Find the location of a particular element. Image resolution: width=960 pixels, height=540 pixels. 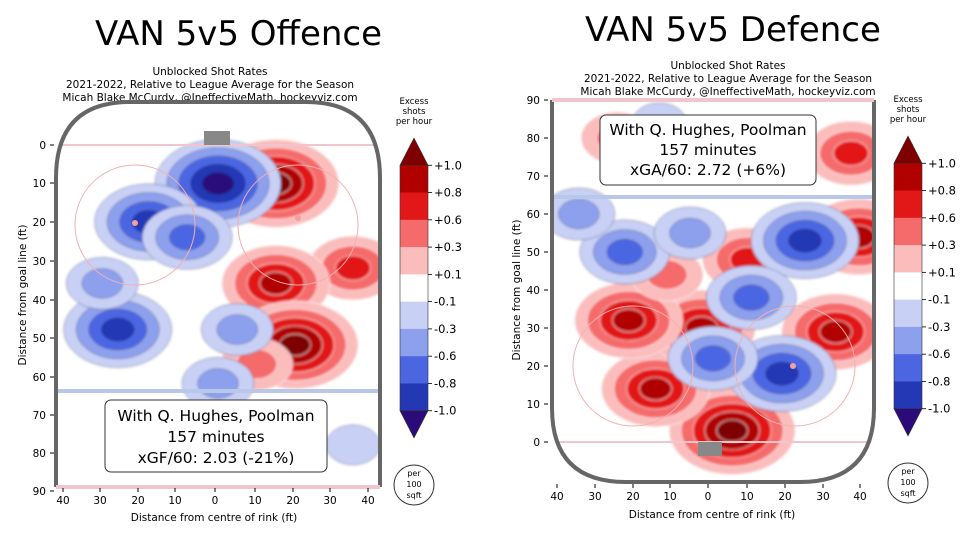

chart-title: VAN 5v5 Defence is located at coordinates (733, 30).